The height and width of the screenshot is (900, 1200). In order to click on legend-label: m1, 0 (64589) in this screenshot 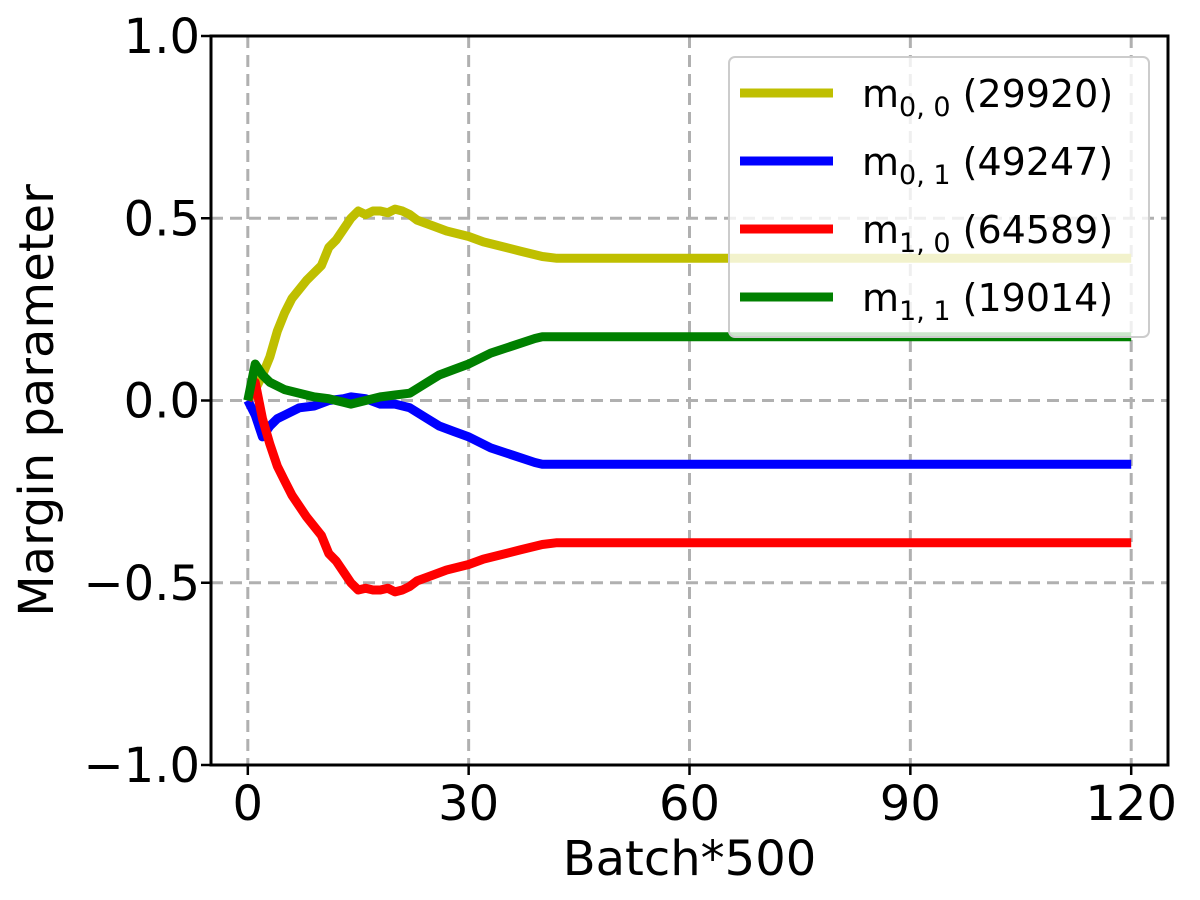, I will do `click(987, 233)`.